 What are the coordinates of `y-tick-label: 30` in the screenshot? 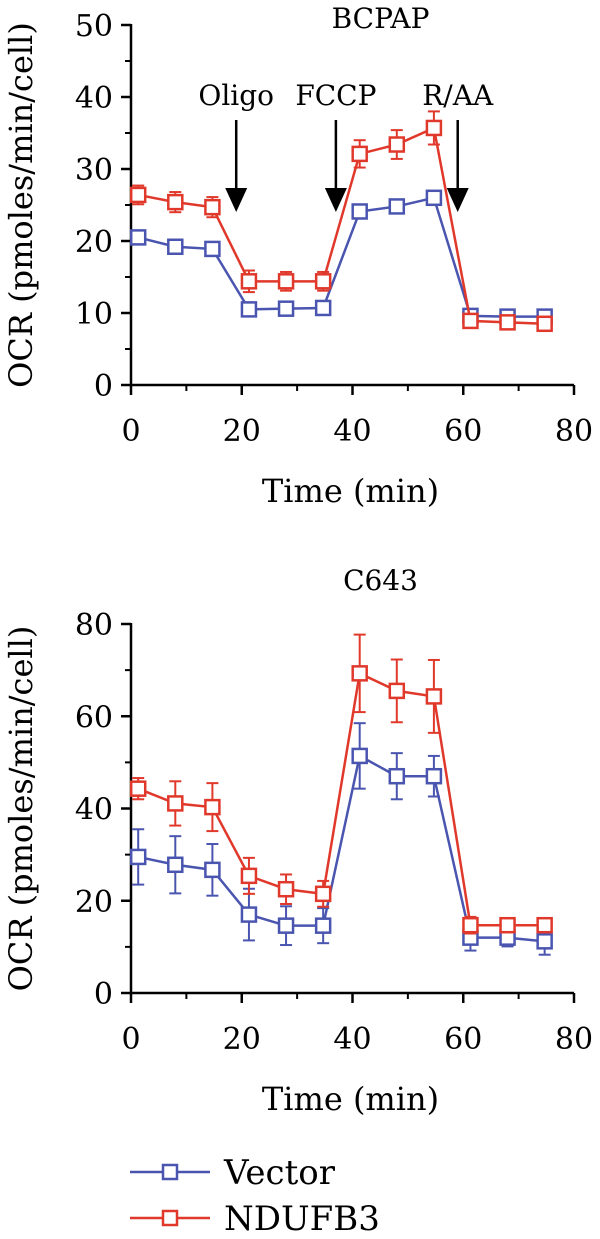 It's located at (94, 170).